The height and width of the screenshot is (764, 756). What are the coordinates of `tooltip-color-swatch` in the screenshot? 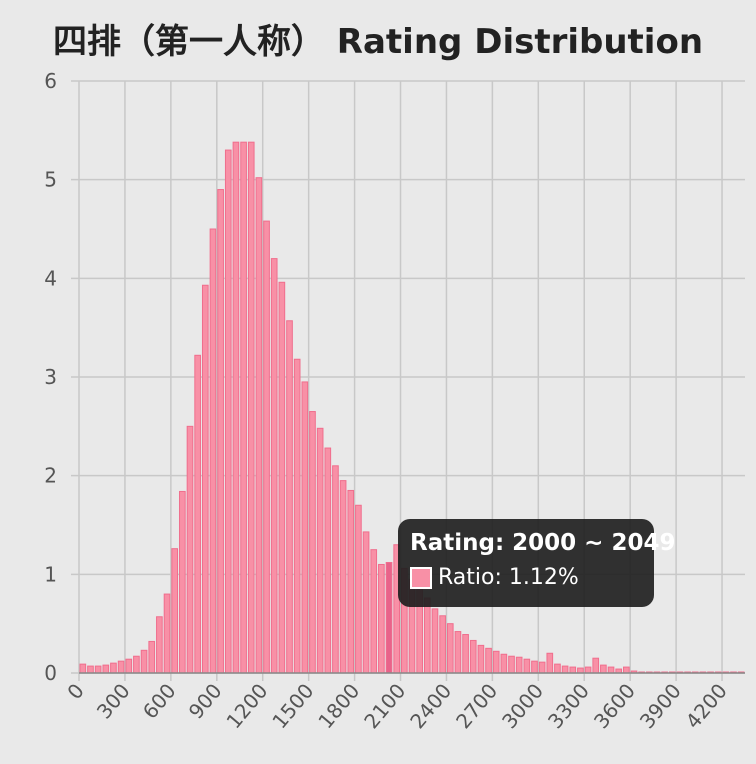 It's located at (421, 577).